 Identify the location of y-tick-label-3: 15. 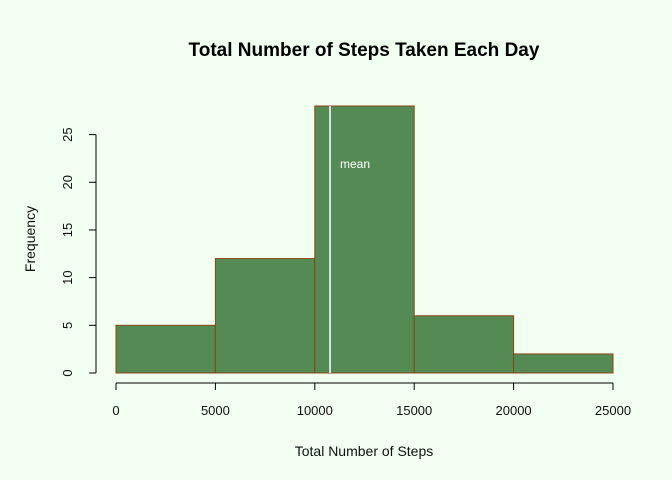
(67, 230).